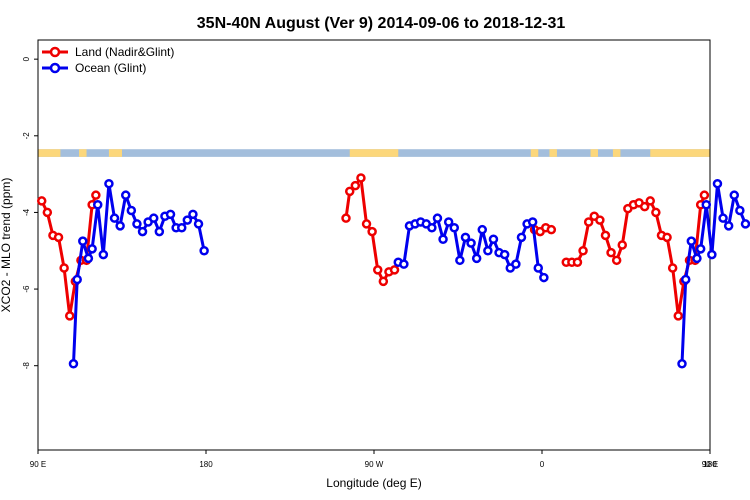 The image size is (750, 500). I want to click on y-axis-label: XCO2 - MLO trend (ppm), so click(6, 245).